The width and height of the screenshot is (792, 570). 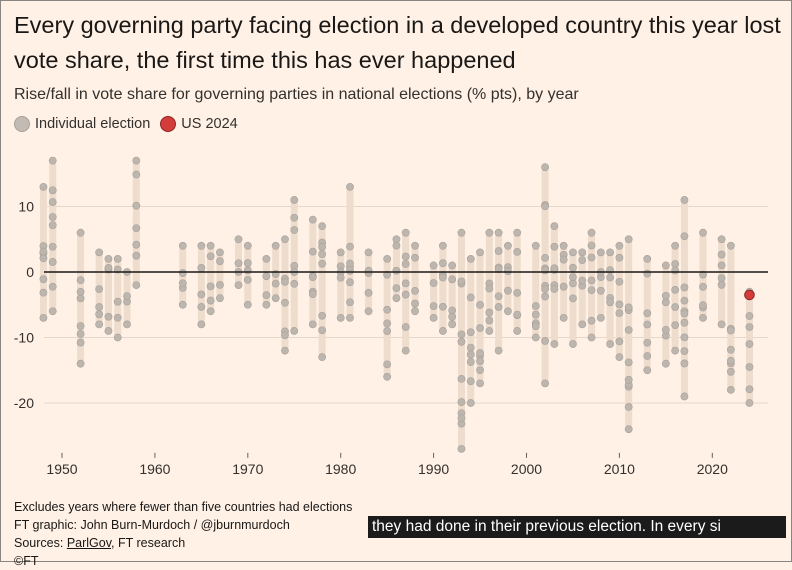 What do you see at coordinates (24, 403) in the screenshot?
I see `y-tick-label: -20` at bounding box center [24, 403].